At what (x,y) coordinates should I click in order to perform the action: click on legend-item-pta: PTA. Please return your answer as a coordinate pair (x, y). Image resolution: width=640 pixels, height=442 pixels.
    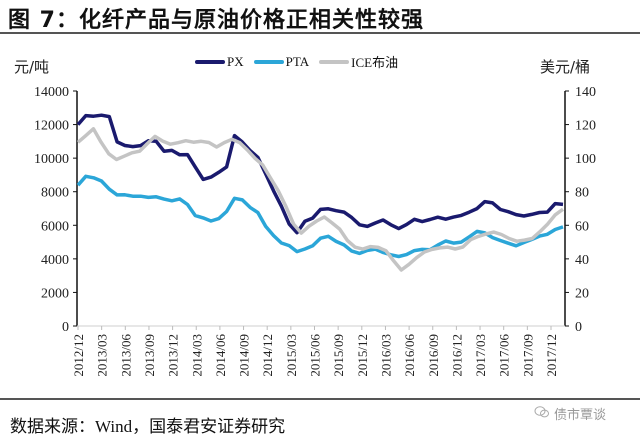
    Looking at the image, I should click on (281, 61).